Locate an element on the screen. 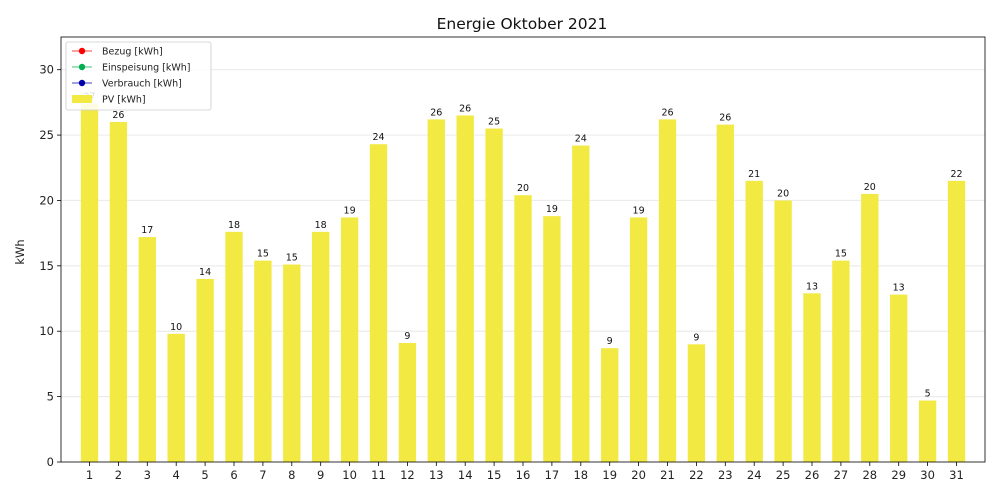  x-tick-label: 5 is located at coordinates (204, 475).